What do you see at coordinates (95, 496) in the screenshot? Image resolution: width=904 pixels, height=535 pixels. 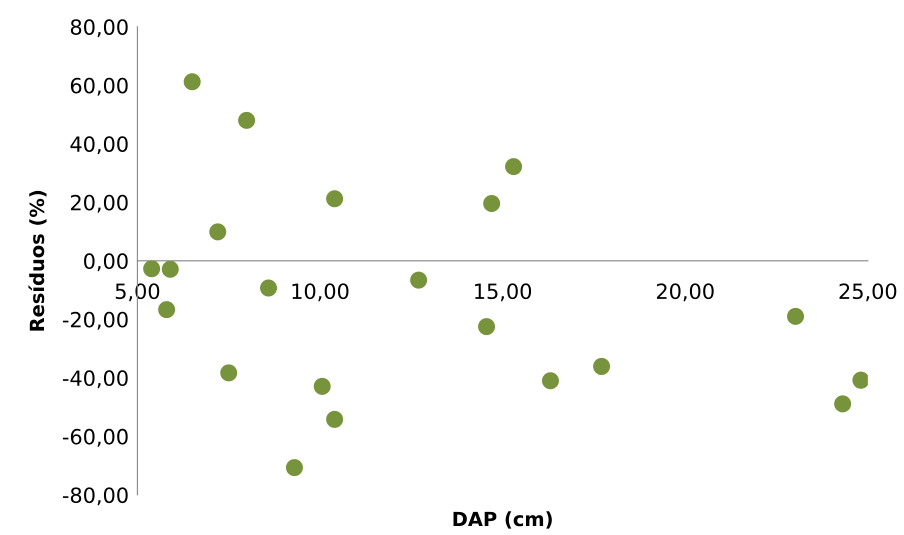 I see `y-tick-label: -80,00` at bounding box center [95, 496].